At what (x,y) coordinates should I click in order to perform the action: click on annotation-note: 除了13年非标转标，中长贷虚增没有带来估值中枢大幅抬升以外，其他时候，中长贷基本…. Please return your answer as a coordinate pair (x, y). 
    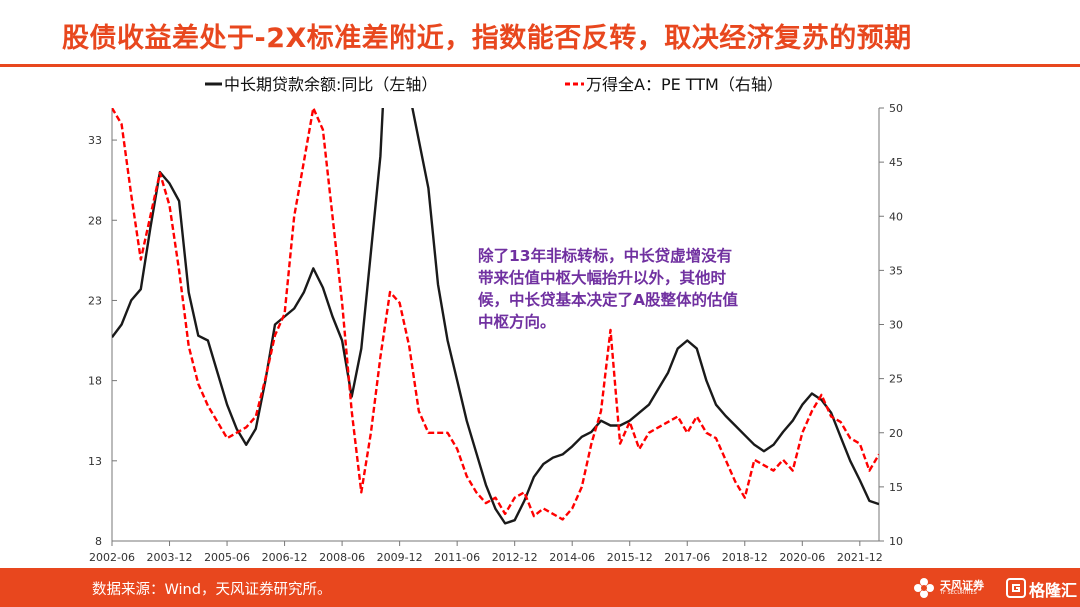
    Looking at the image, I should click on (608, 289).